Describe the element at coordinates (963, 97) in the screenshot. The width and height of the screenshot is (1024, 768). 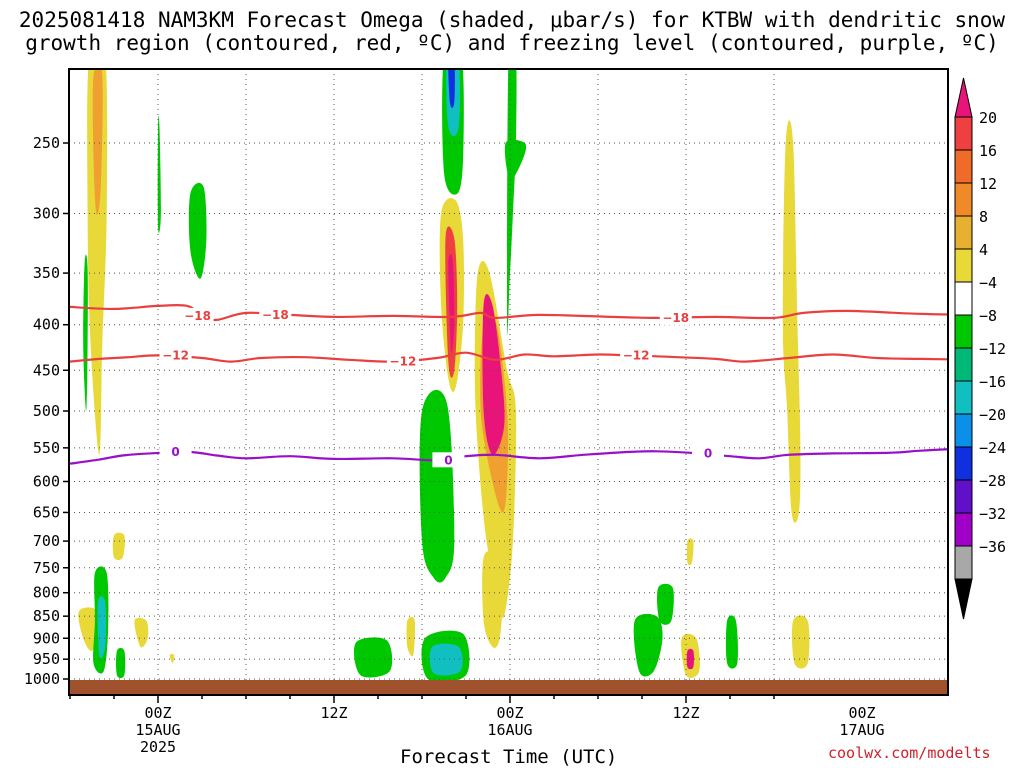
I see `colorbar-top-arrow` at that location.